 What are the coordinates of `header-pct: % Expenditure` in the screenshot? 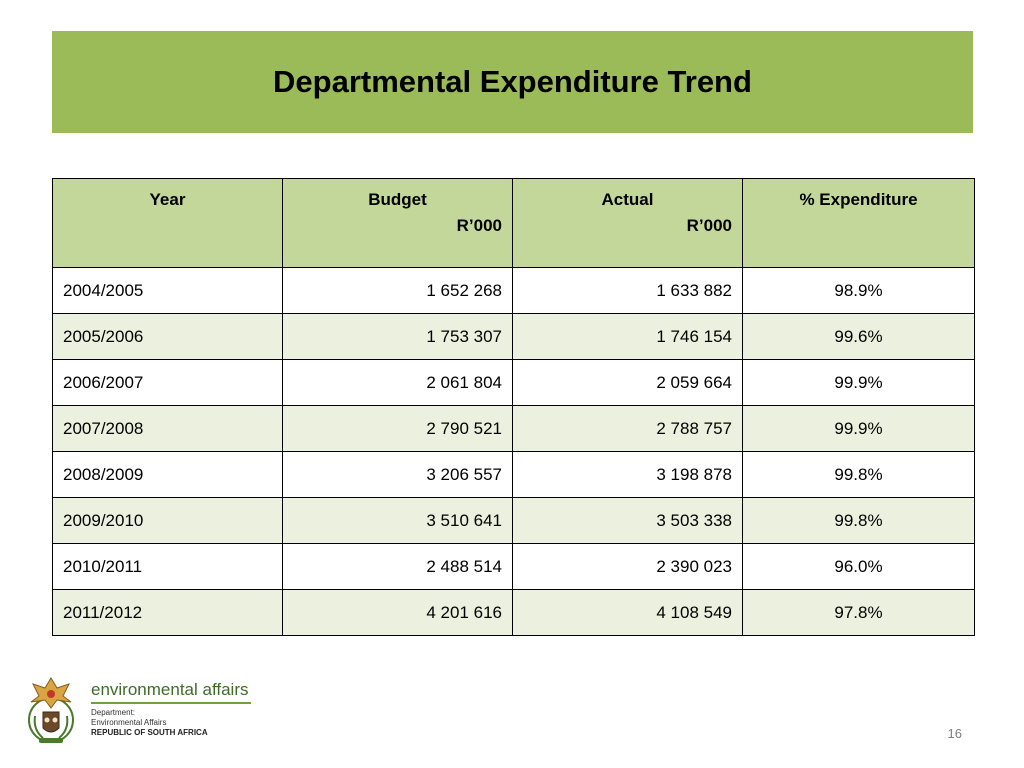 It's located at (858, 223).